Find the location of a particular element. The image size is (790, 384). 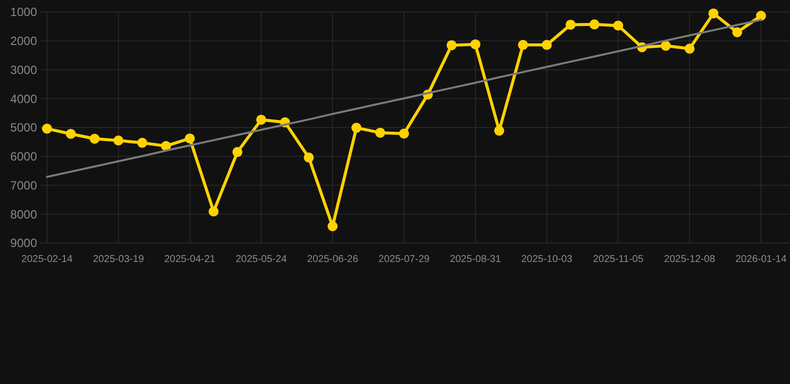

x-tick-label: 2025-06-26 is located at coordinates (333, 259).